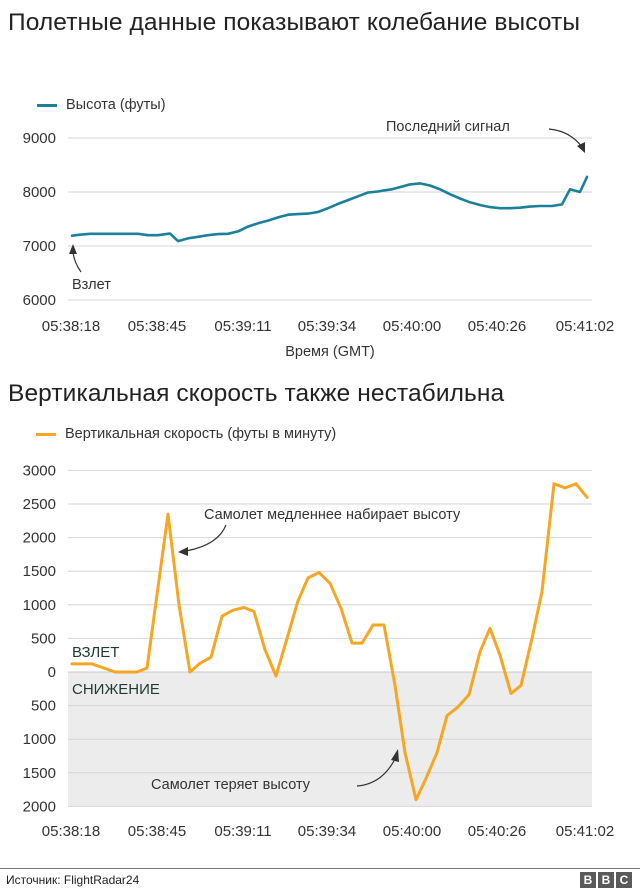  What do you see at coordinates (485, 136) in the screenshot?
I see `last-signal-annotation: Последний сигнал` at bounding box center [485, 136].